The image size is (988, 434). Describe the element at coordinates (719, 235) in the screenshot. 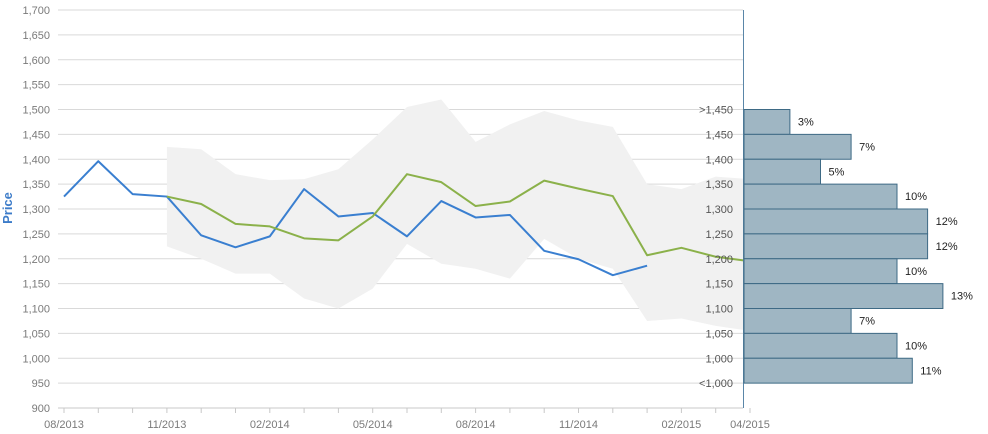

I see `histogram-bin-label: 1,250` at that location.